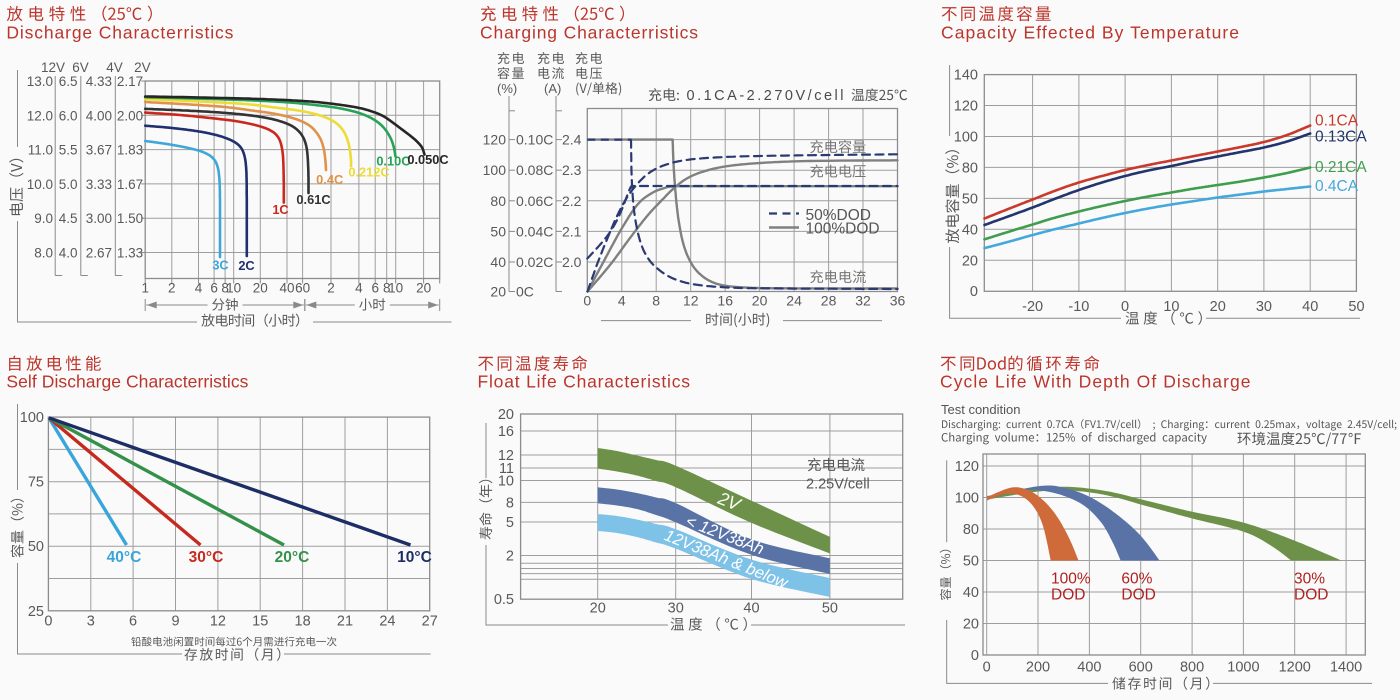 The image size is (1400, 700). I want to click on svg-text: 2.17, so click(130, 81).